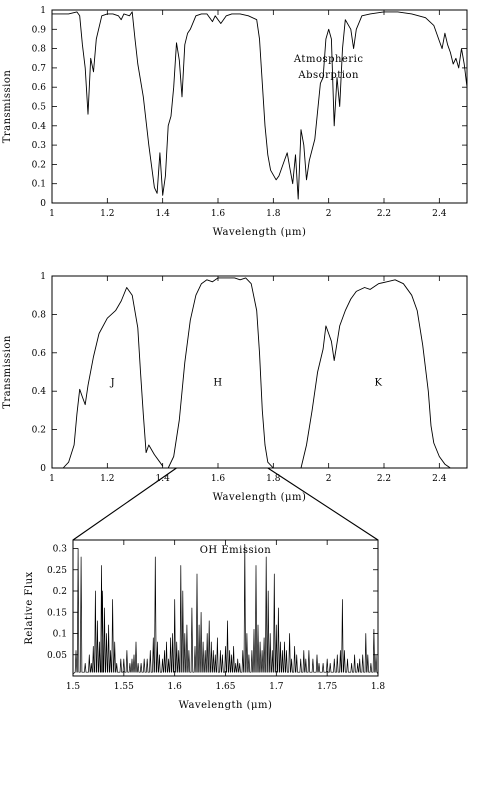 Image resolution: width=480 pixels, height=805 pixels. I want to click on band-label: H, so click(217, 382).